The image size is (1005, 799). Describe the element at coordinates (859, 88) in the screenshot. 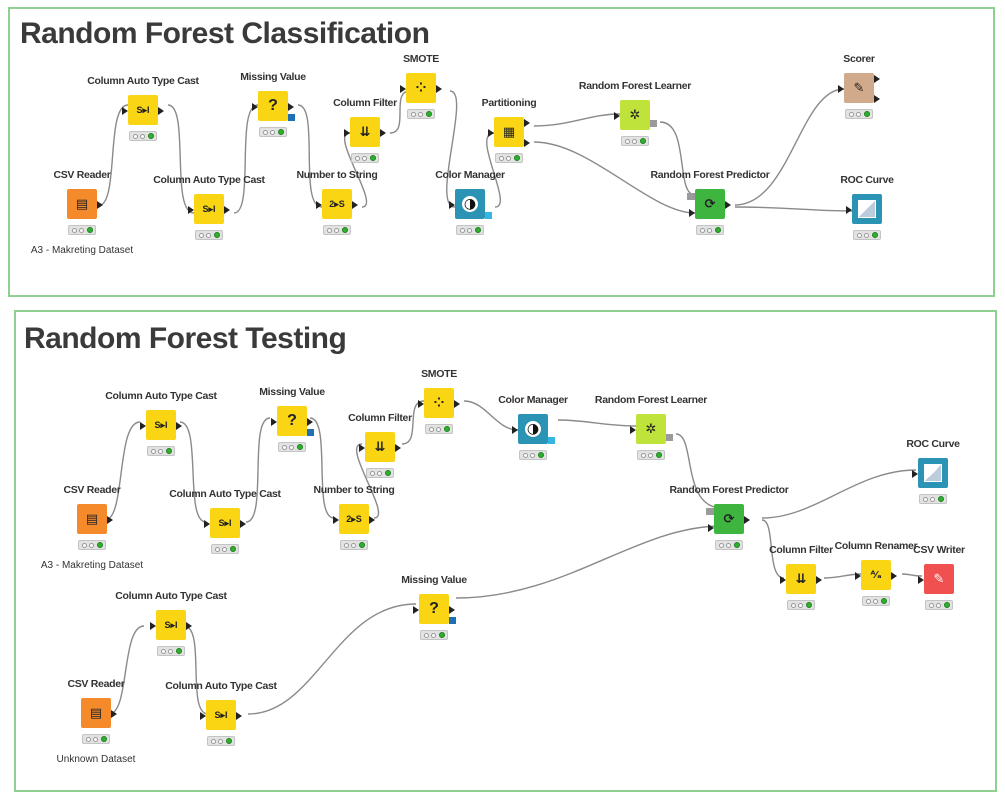

I see `scorer-icon: ✎` at that location.